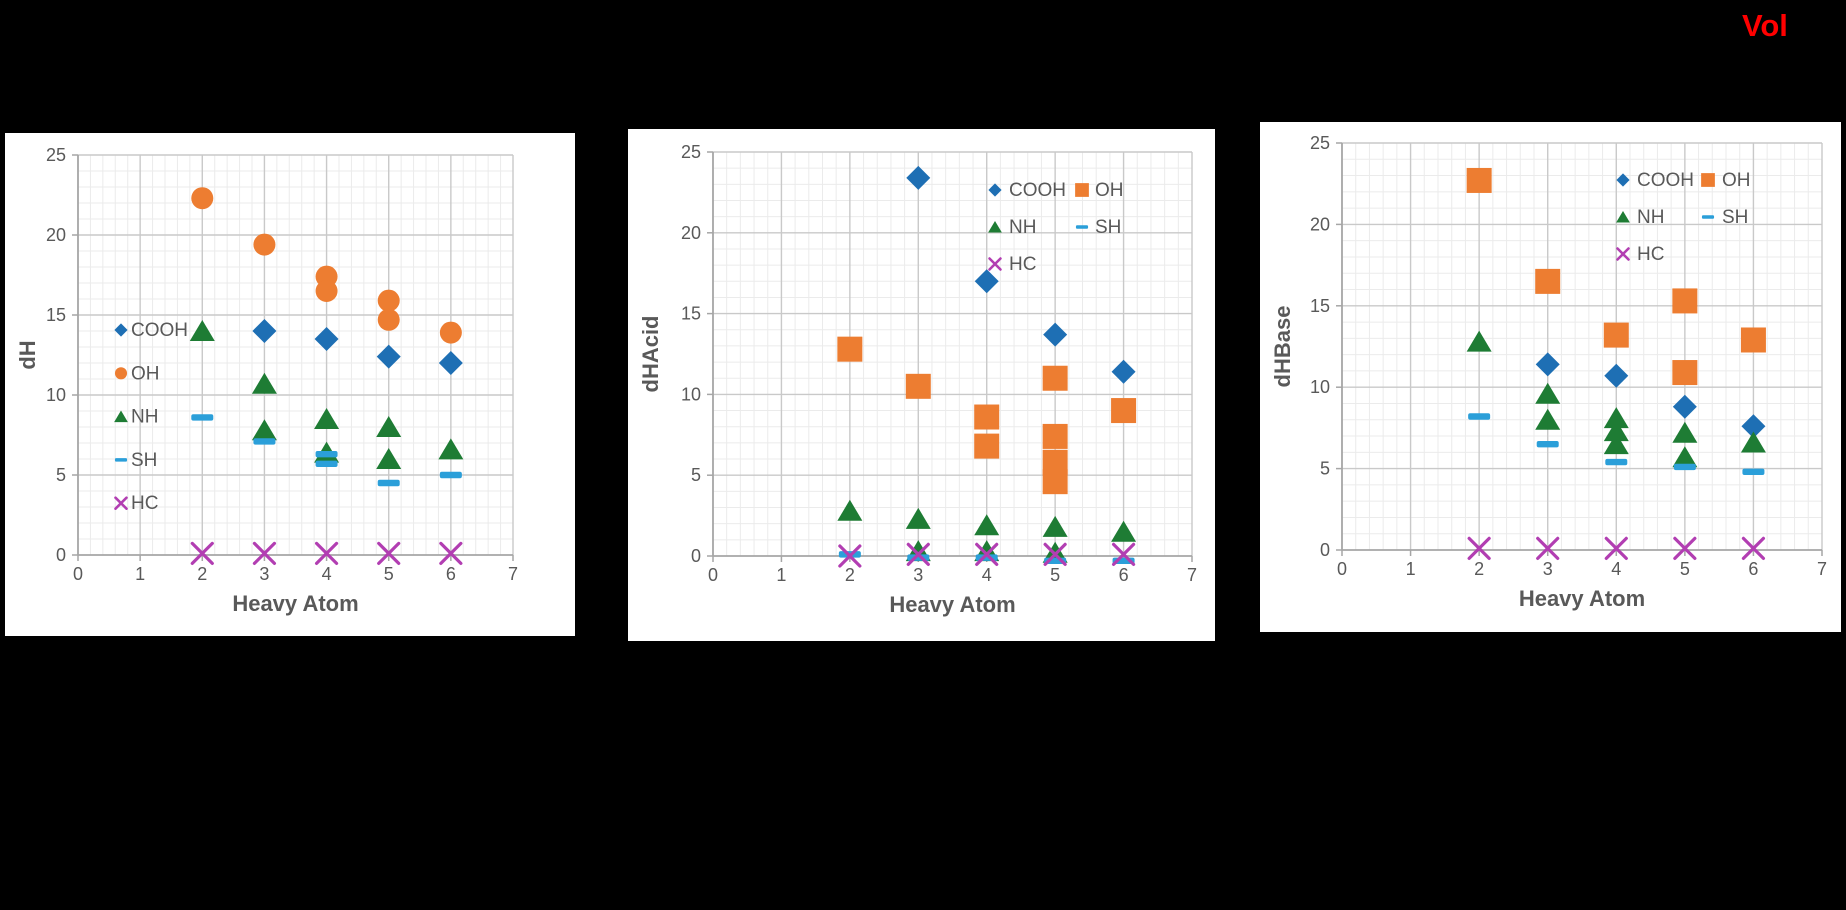  I want to click on series-COOH, so click(1650, 395).